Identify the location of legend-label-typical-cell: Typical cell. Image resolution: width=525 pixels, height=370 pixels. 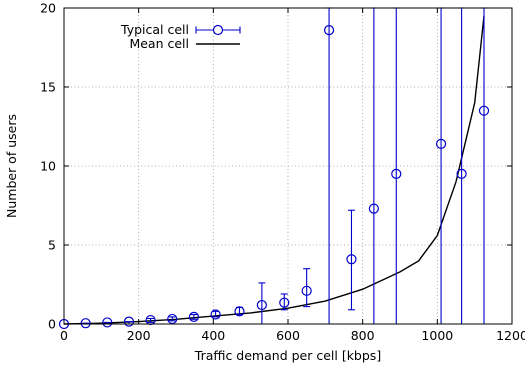
(154, 29).